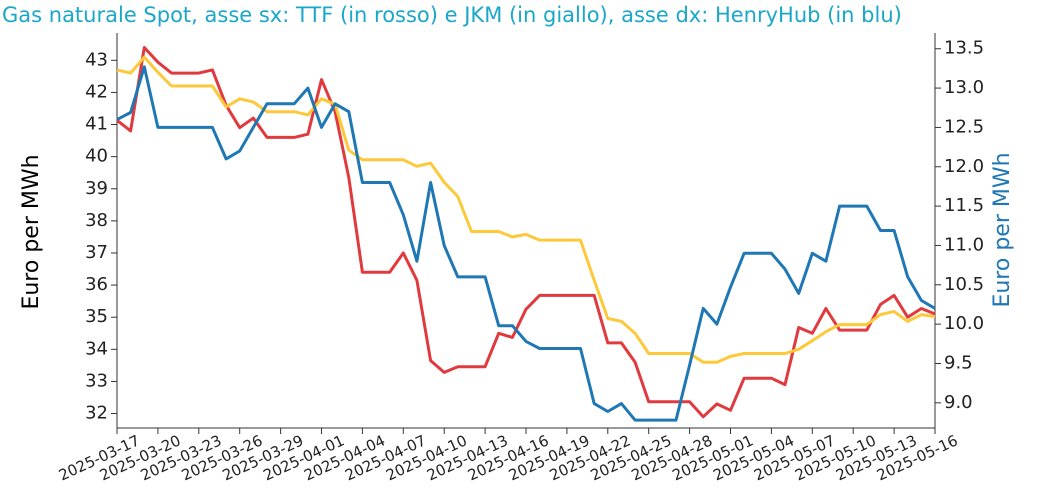  What do you see at coordinates (964, 48) in the screenshot?
I see `y2-tick-label: 13.5` at bounding box center [964, 48].